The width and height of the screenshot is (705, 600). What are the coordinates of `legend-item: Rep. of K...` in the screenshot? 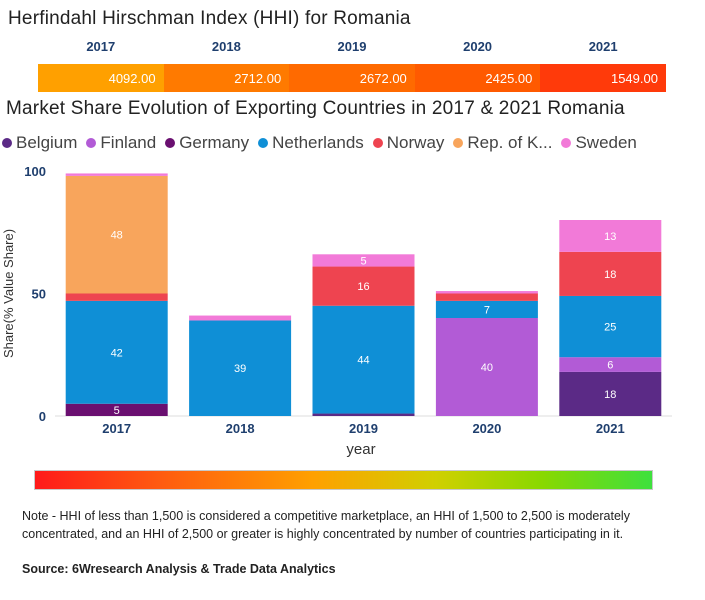 It's located at (502, 143).